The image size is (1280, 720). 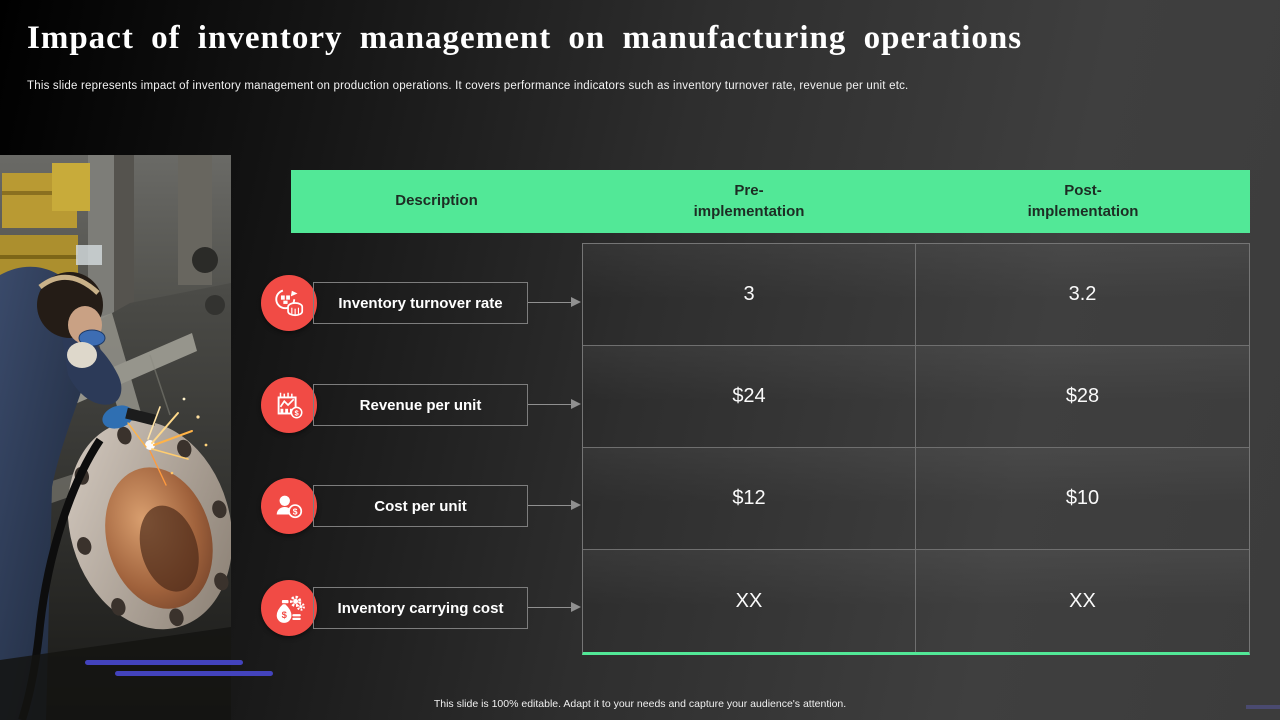 I want to click on inventory-turnover-icon, so click(x=289, y=303).